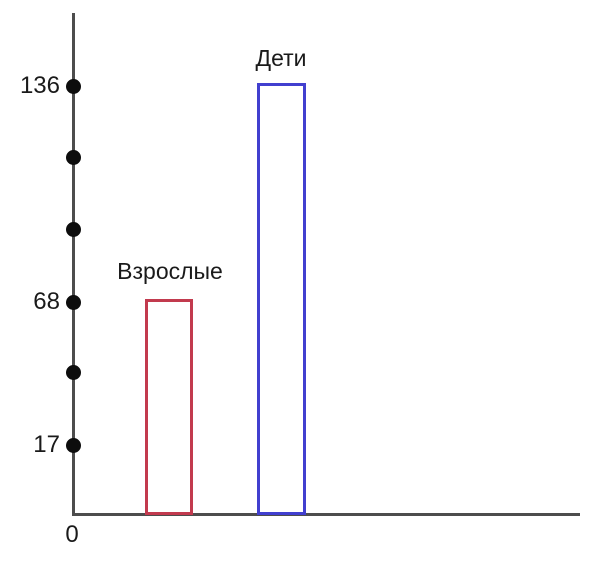  What do you see at coordinates (73, 264) in the screenshot?
I see `y-axis-line` at bounding box center [73, 264].